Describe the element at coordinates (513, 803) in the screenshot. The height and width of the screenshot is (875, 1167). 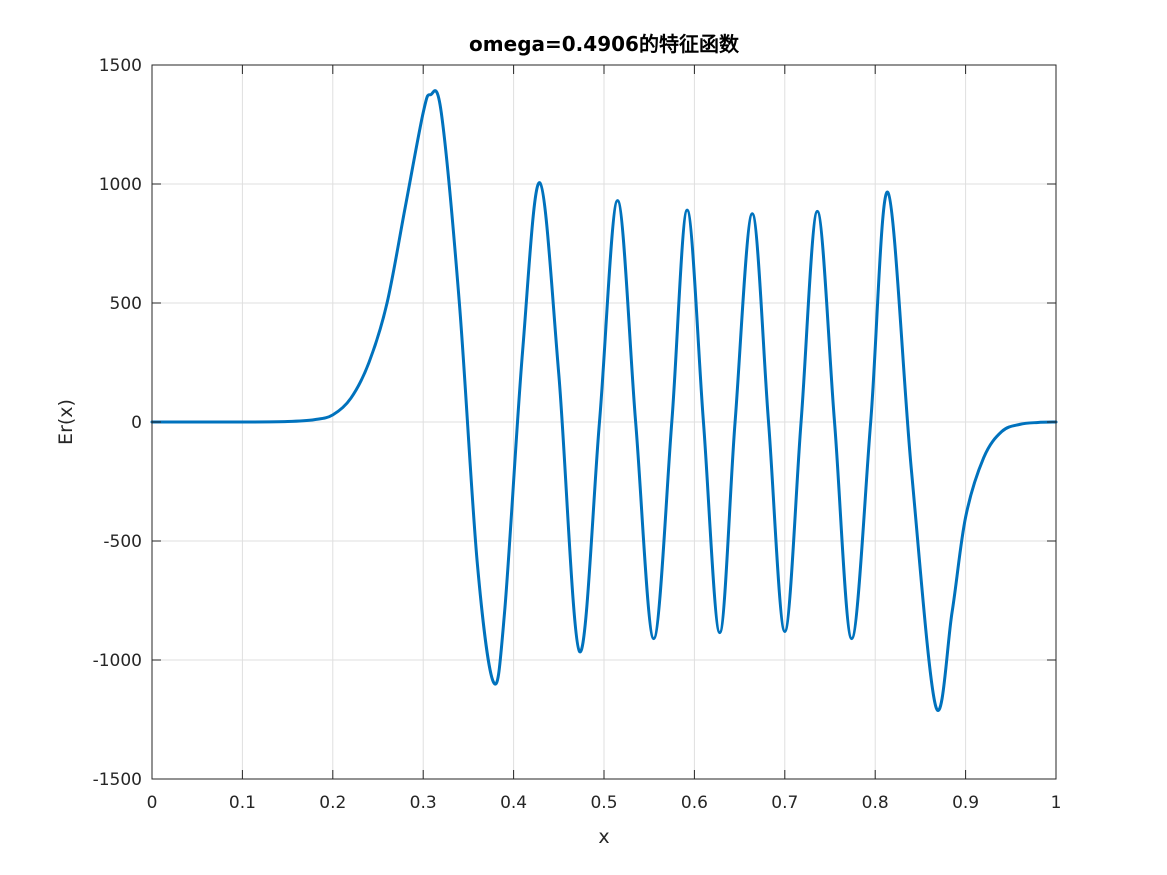
I see `x-tick-label: 0.4` at that location.